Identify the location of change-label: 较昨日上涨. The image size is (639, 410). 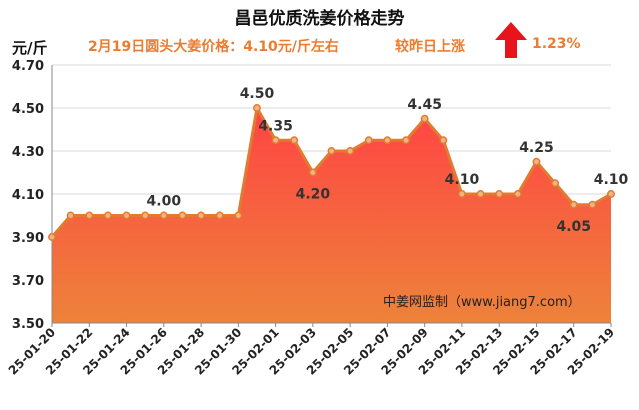
(430, 47).